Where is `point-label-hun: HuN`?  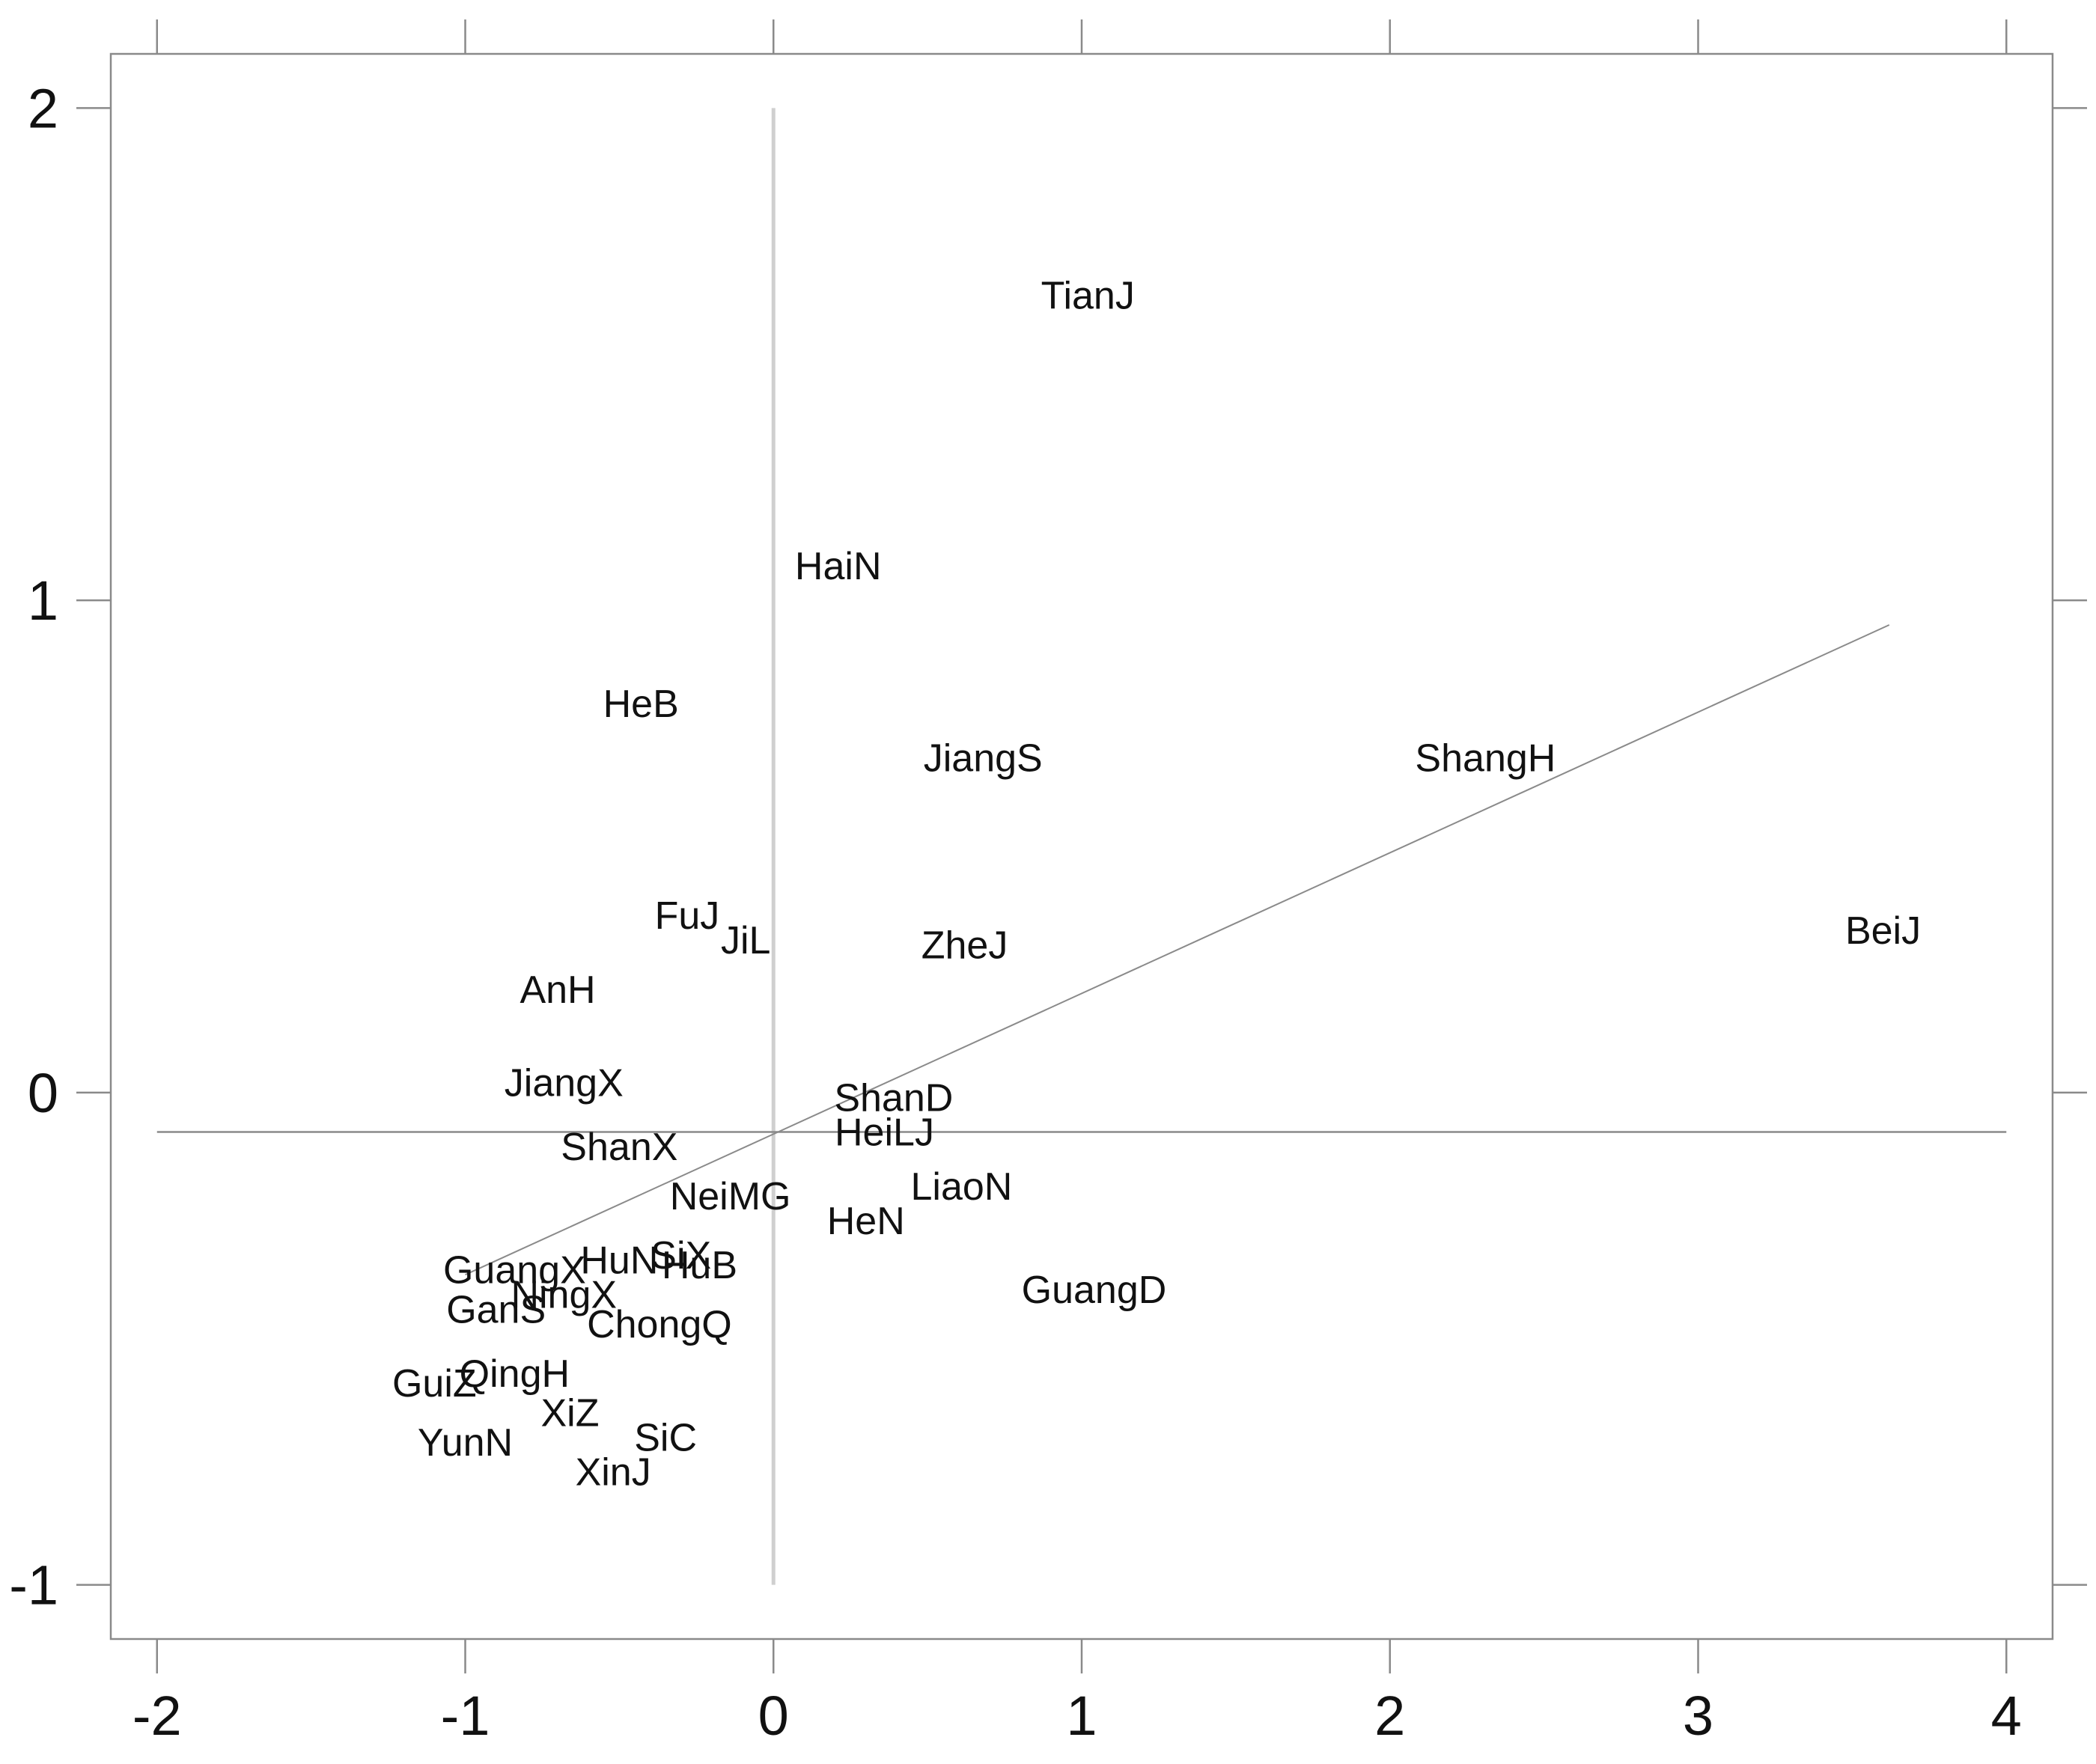 point-label-hun: HuN is located at coordinates (619, 1261).